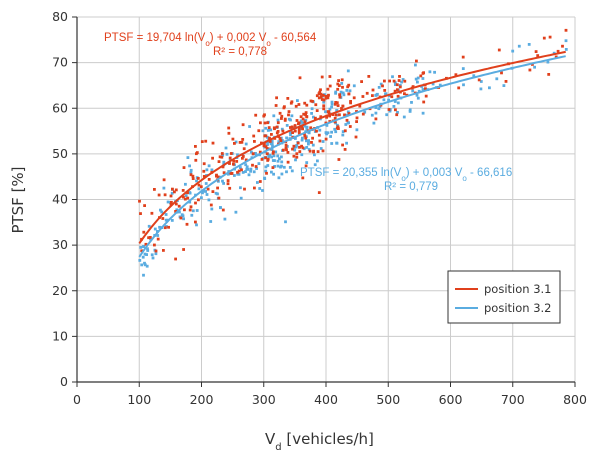 The width and height of the screenshot is (589, 452). I want to click on y-tick-label: 80, so click(60, 16).